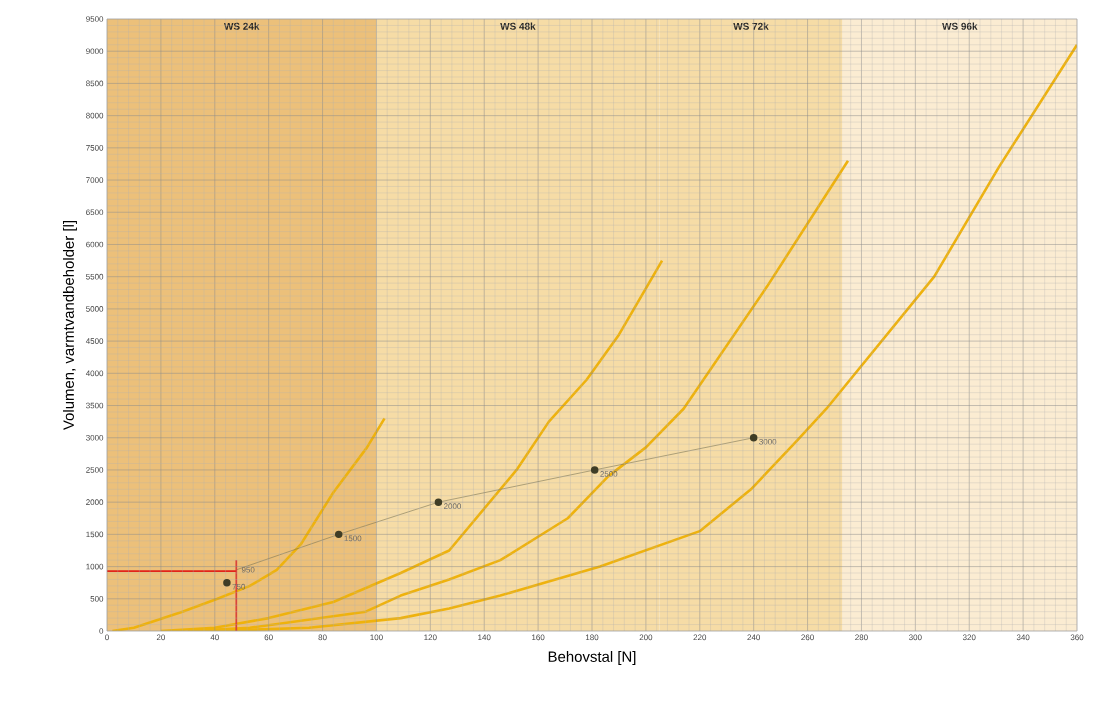 The height and width of the screenshot is (712, 1097). I want to click on y-axis-title: Volumen, varmtvandbeholder [l], so click(69, 326).